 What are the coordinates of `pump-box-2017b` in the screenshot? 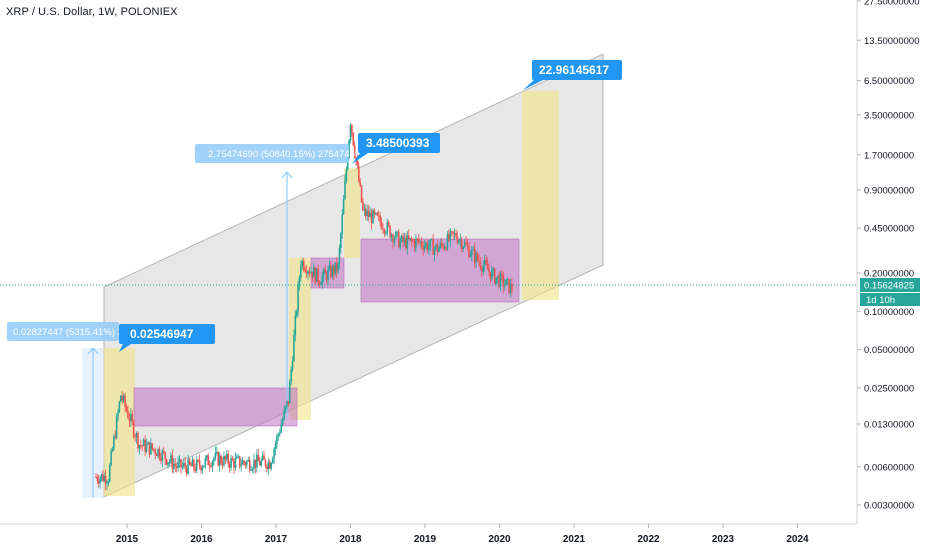 It's located at (352, 213).